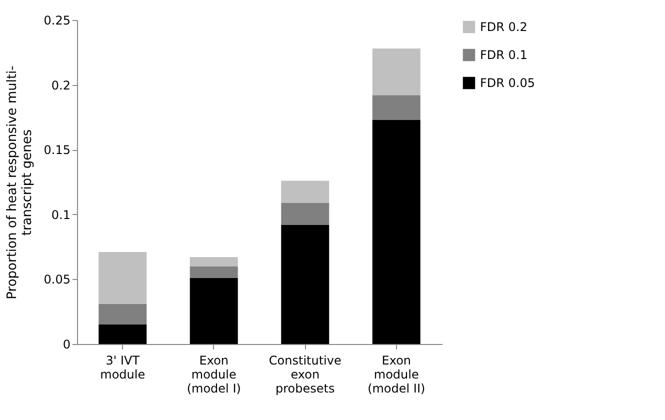 This screenshot has width=665, height=420. I want to click on y-tick-label: 0.2, so click(60, 85).